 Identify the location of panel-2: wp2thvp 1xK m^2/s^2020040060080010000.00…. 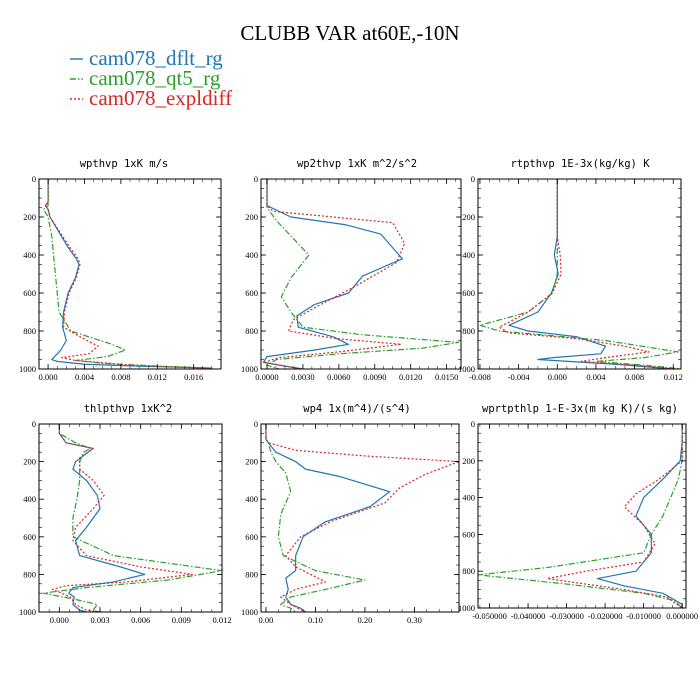
(351, 270).